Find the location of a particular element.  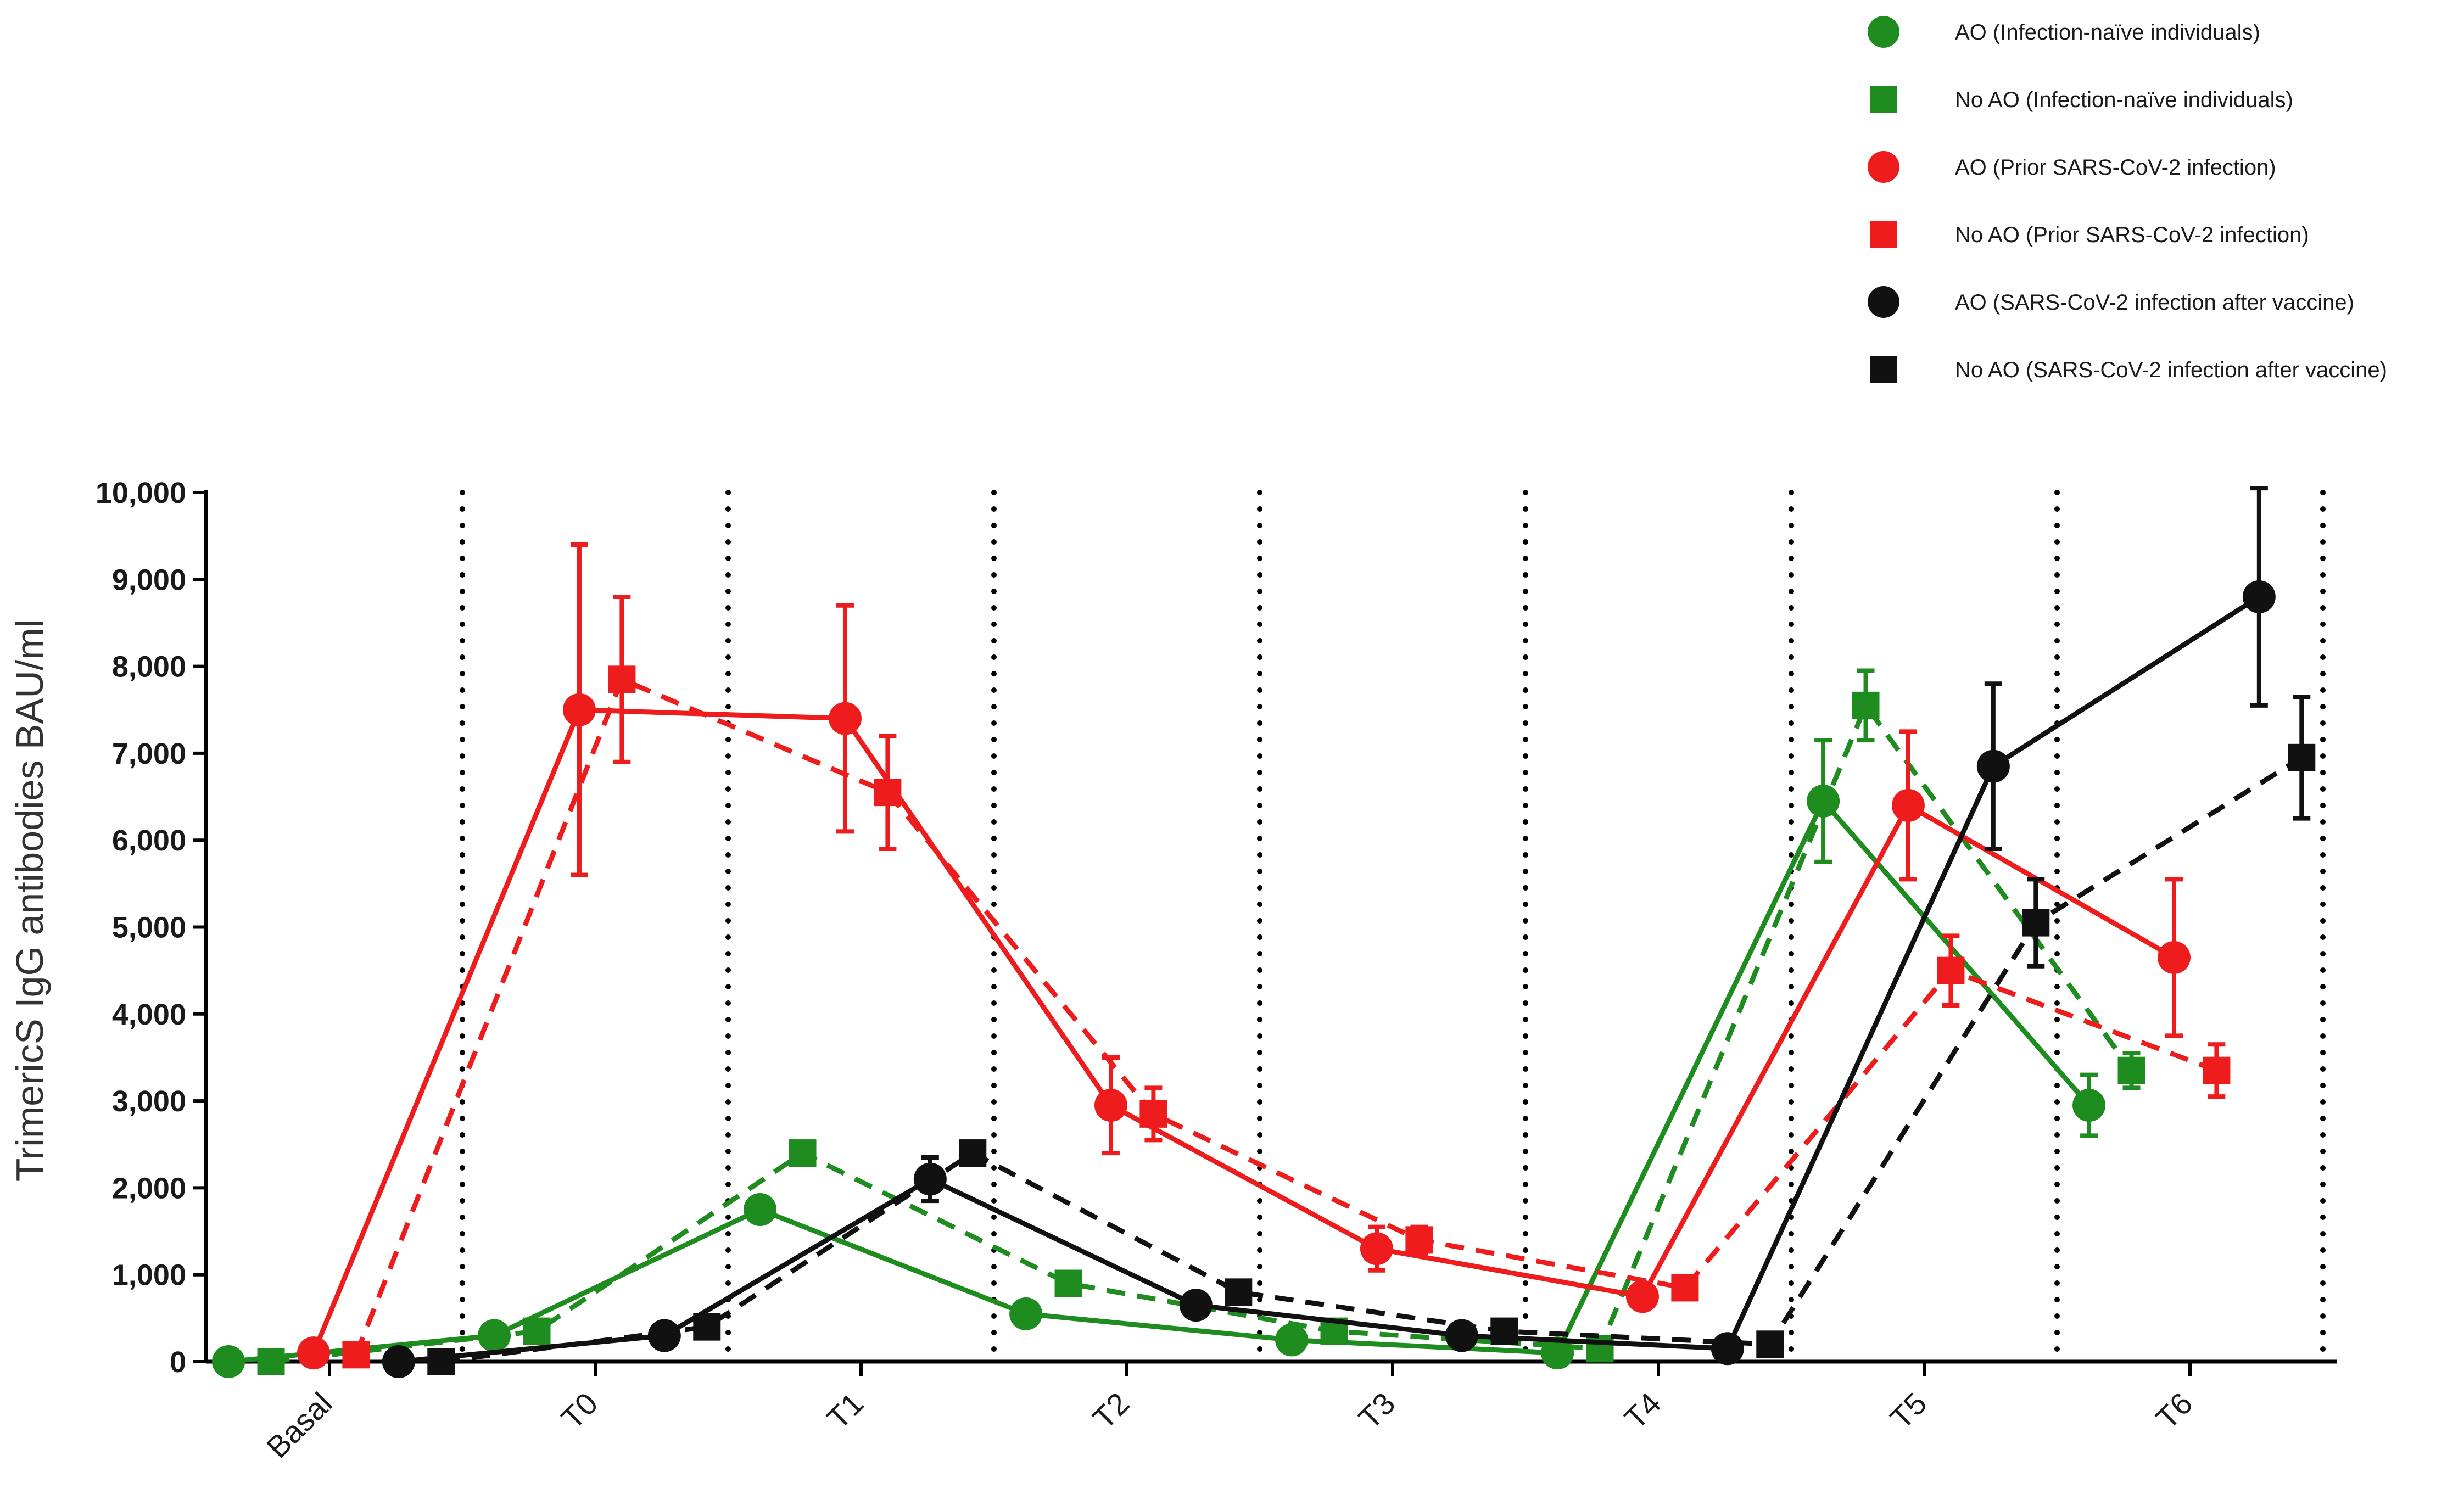

y-tick-label: 3,000 is located at coordinates (149, 1101).